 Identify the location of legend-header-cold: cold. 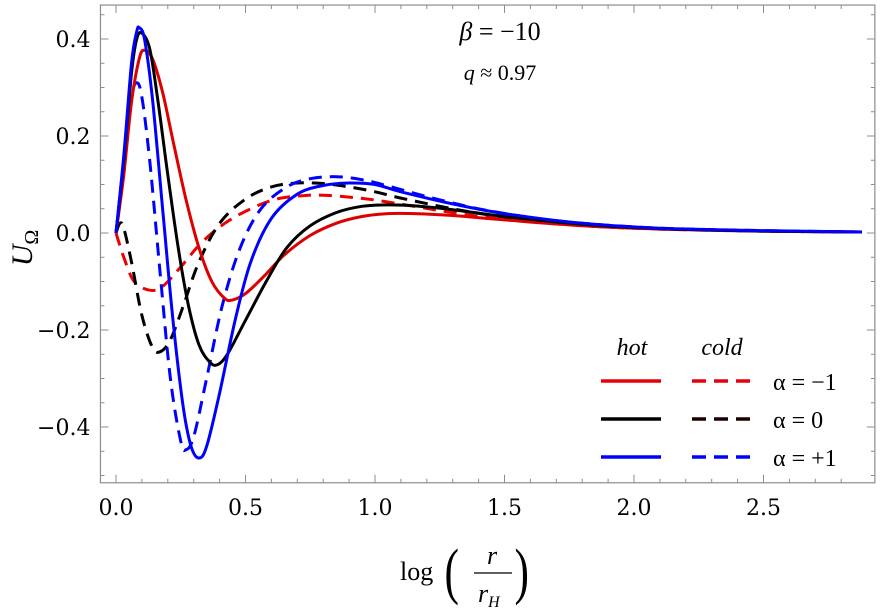
(722, 348).